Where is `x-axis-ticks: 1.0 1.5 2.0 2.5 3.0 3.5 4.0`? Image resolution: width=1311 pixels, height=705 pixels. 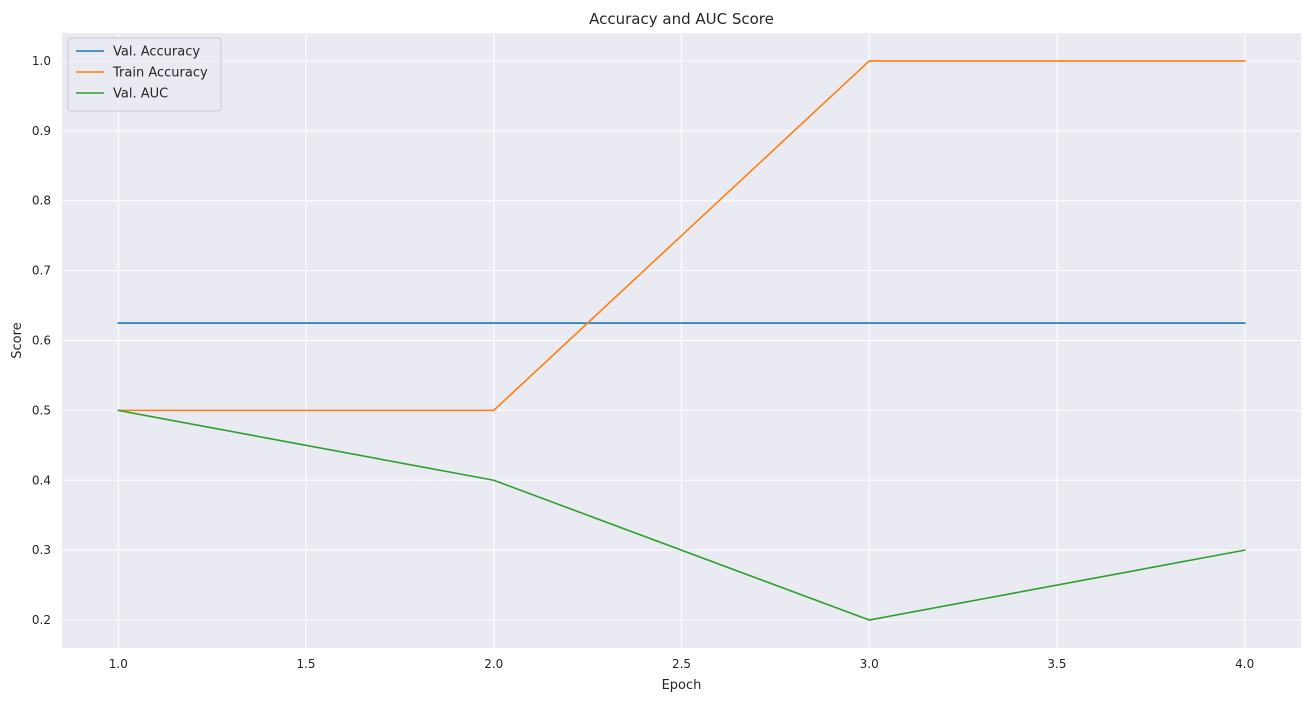 x-axis-ticks: 1.0 1.5 2.0 2.5 3.0 3.5 4.0 is located at coordinates (681, 664).